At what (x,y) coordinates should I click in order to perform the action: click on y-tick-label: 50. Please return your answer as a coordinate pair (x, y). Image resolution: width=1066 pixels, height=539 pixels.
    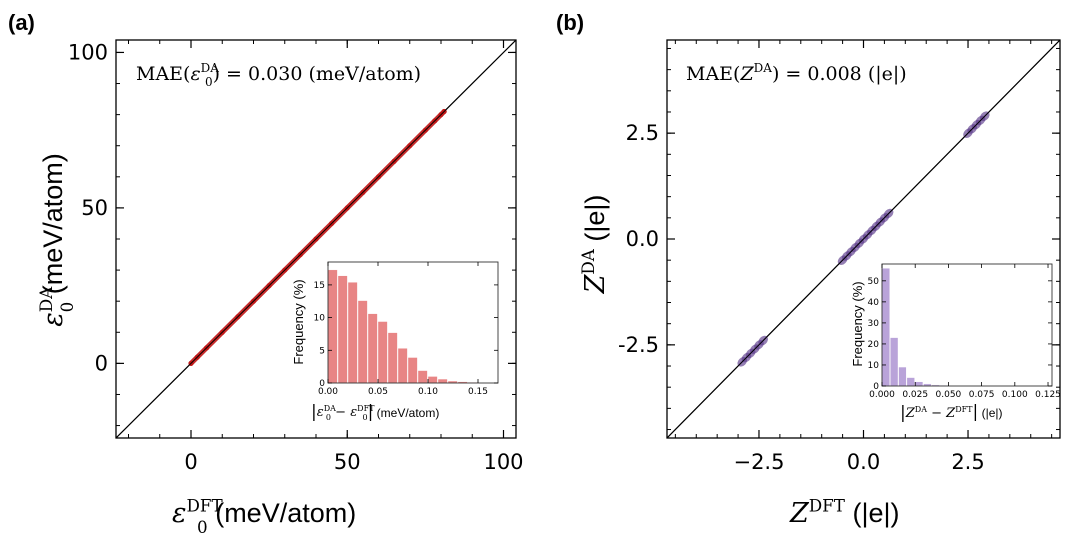
    Looking at the image, I should click on (94, 208).